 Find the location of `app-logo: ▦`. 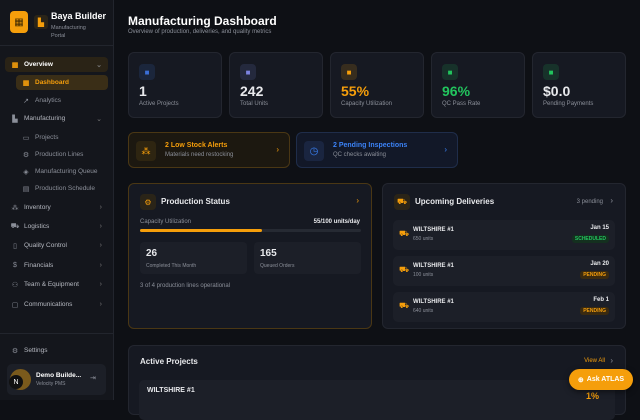

app-logo: ▦ is located at coordinates (19, 22).